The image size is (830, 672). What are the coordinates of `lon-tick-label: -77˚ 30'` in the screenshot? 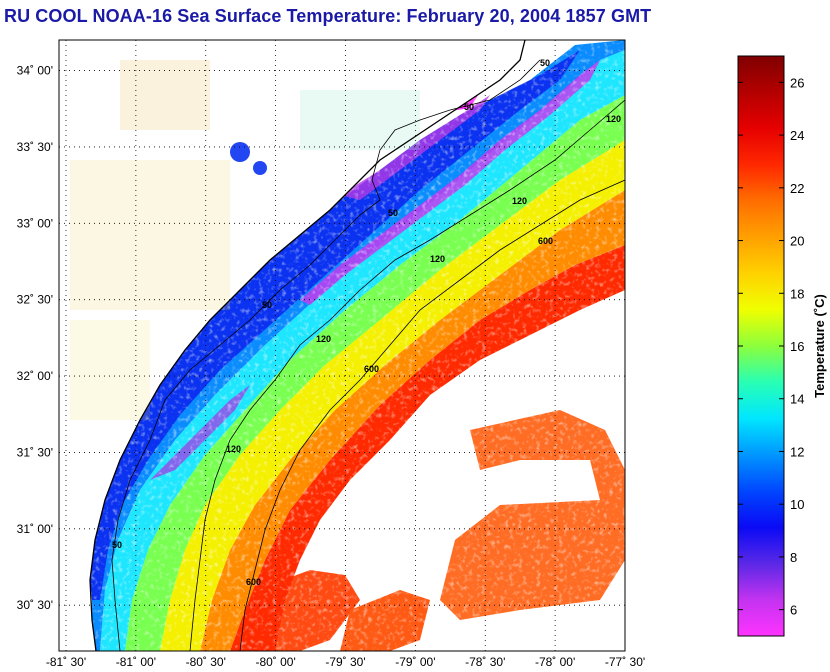 It's located at (625, 662).